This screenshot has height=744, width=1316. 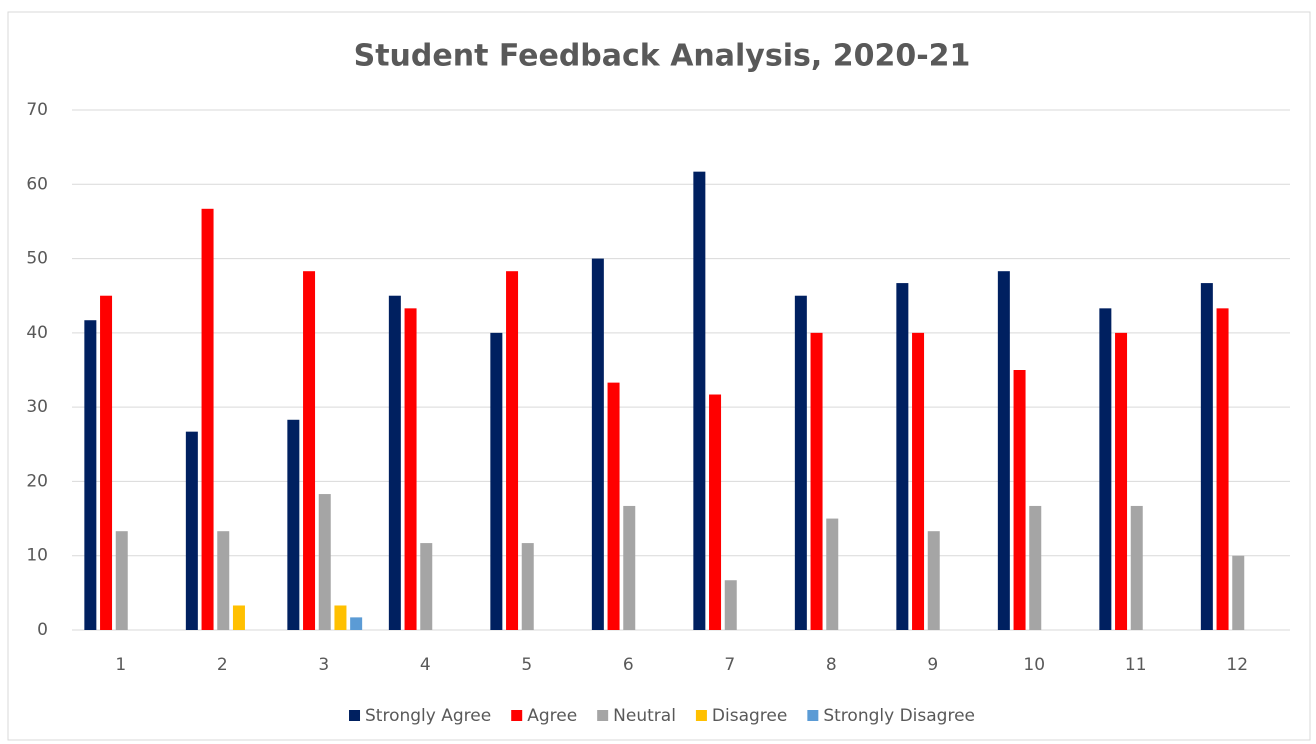 What do you see at coordinates (120, 665) in the screenshot?
I see `x-tick-label: 1` at bounding box center [120, 665].